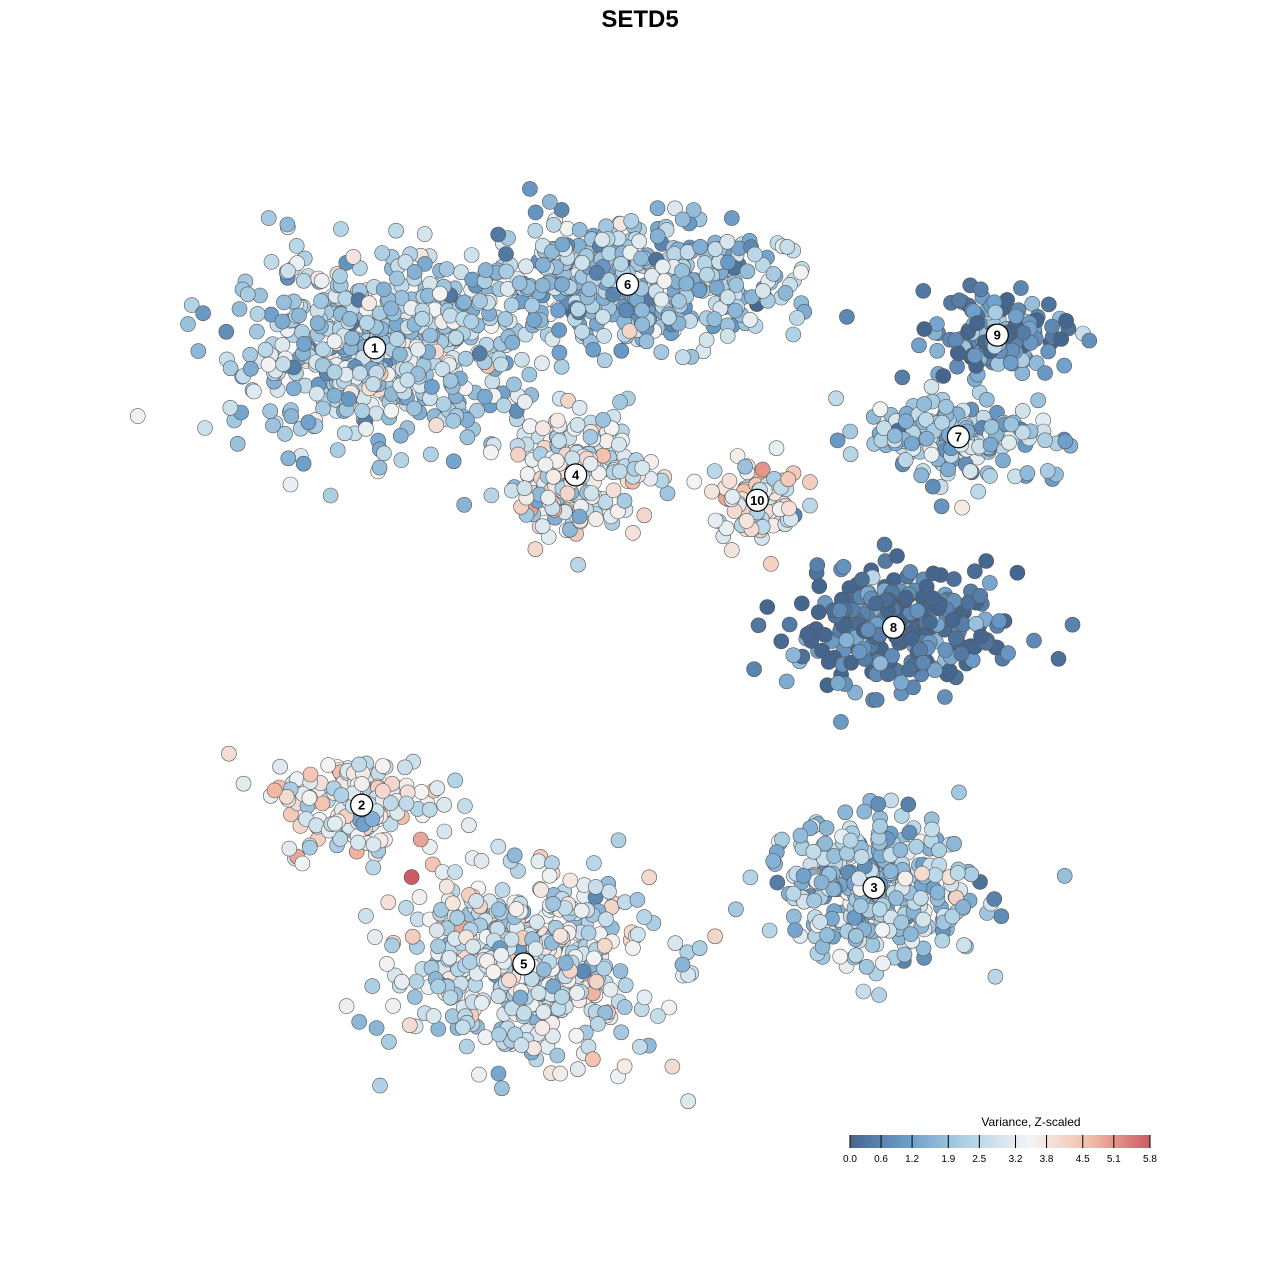 The height and width of the screenshot is (1280, 1280). I want to click on legend-title: Variance, Z-scaled, so click(1030, 1122).